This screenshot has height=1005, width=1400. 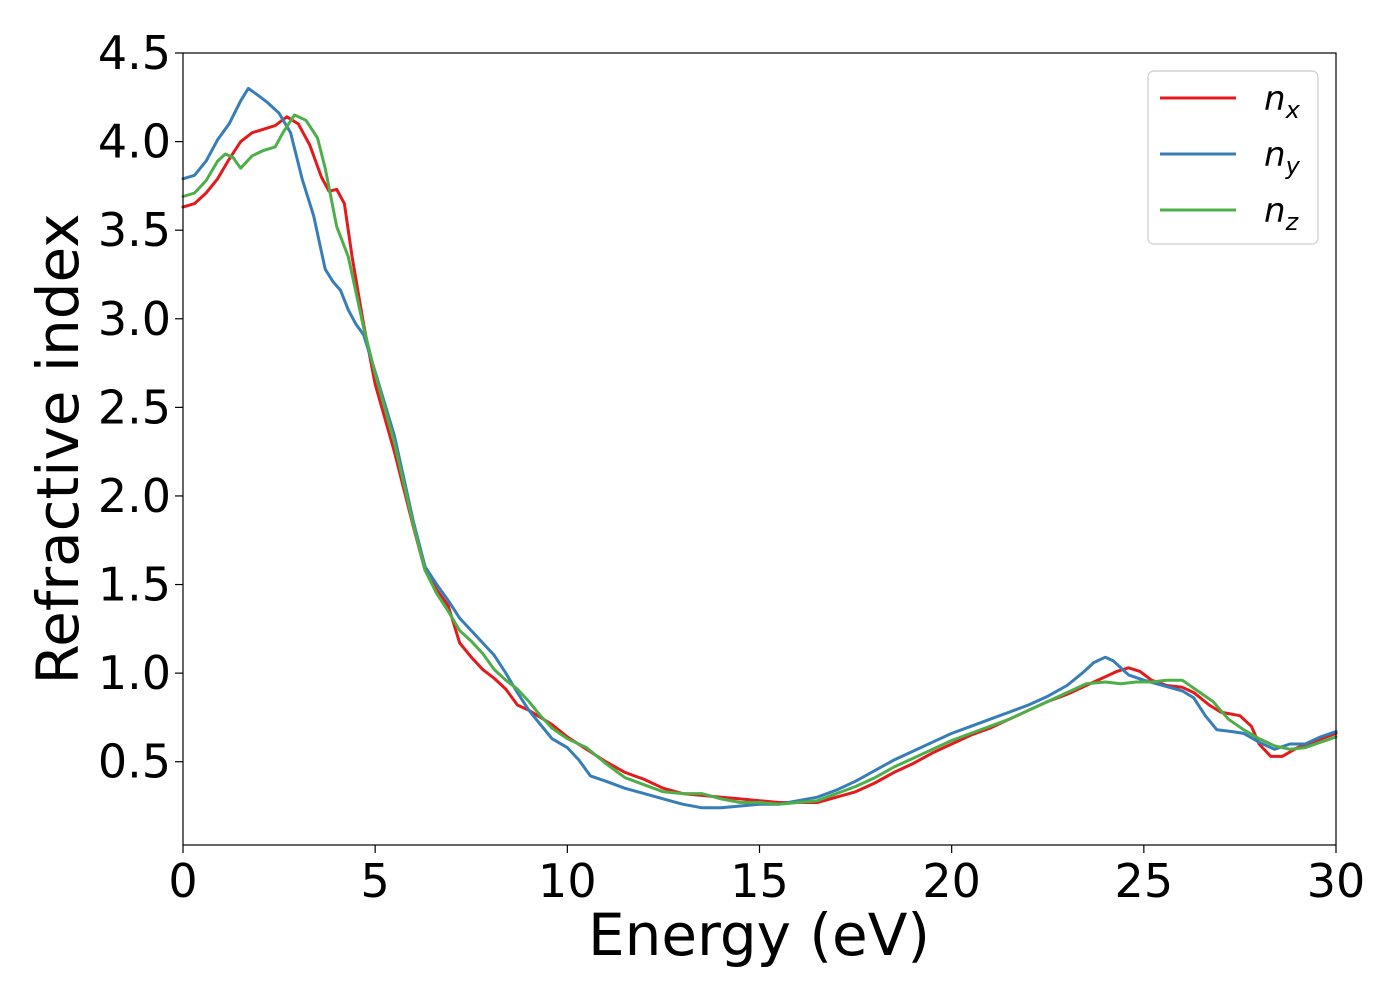 What do you see at coordinates (134, 762) in the screenshot?
I see `y-tick-label: 0.5` at bounding box center [134, 762].